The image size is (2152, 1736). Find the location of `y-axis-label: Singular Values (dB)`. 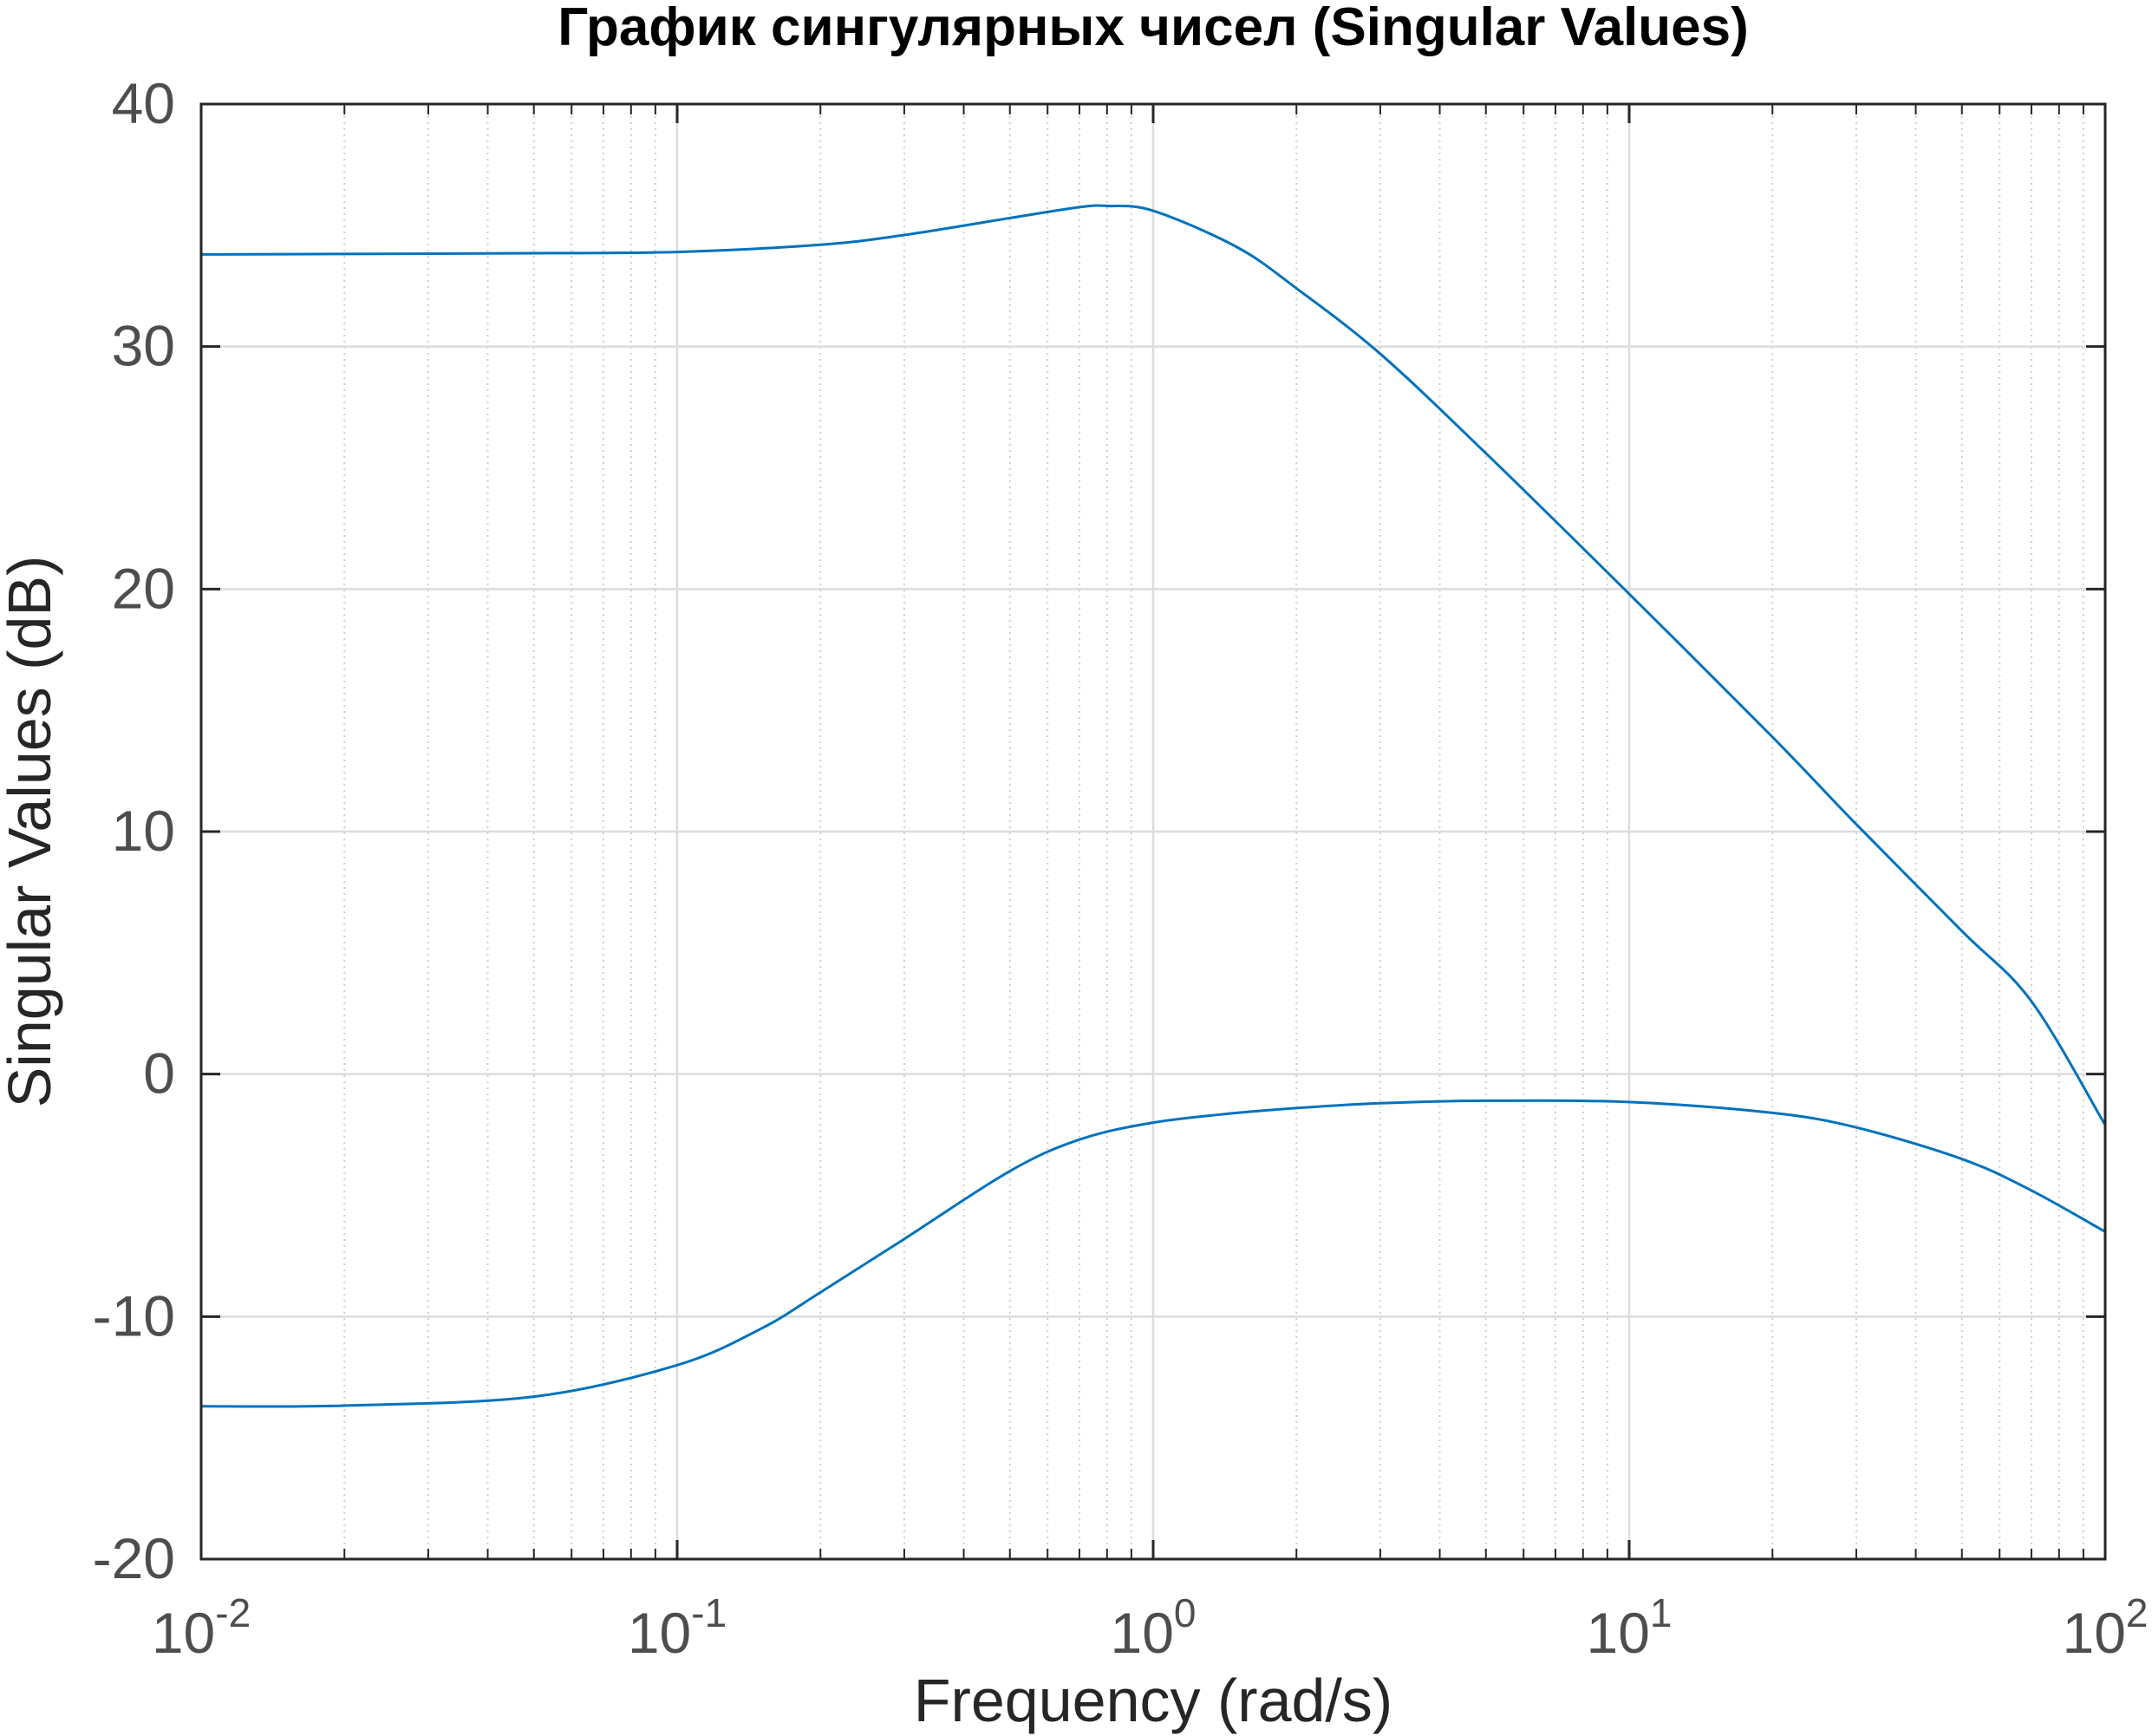

y-axis-label: Singular Values (dB) is located at coordinates (31, 832).